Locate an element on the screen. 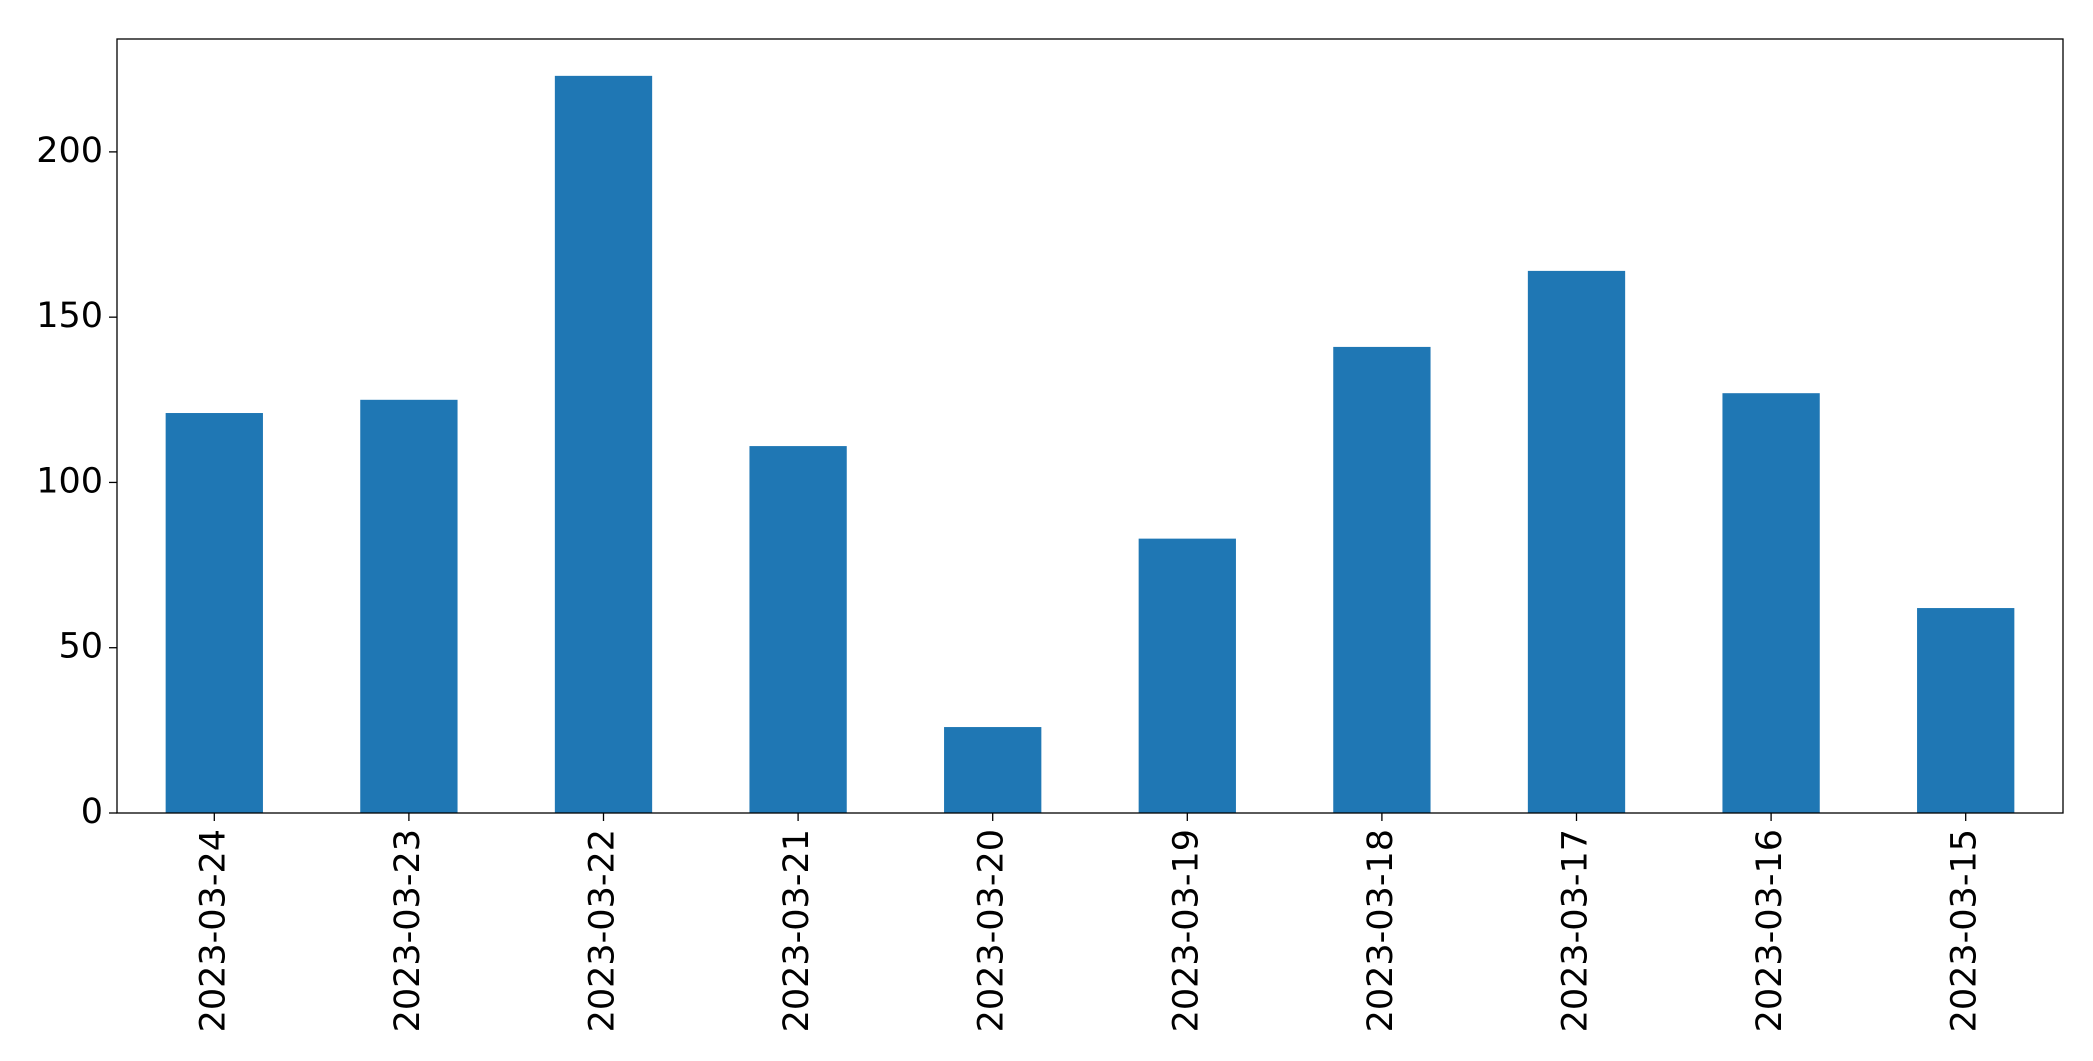  y-tick-label: 200 is located at coordinates (69, 151).